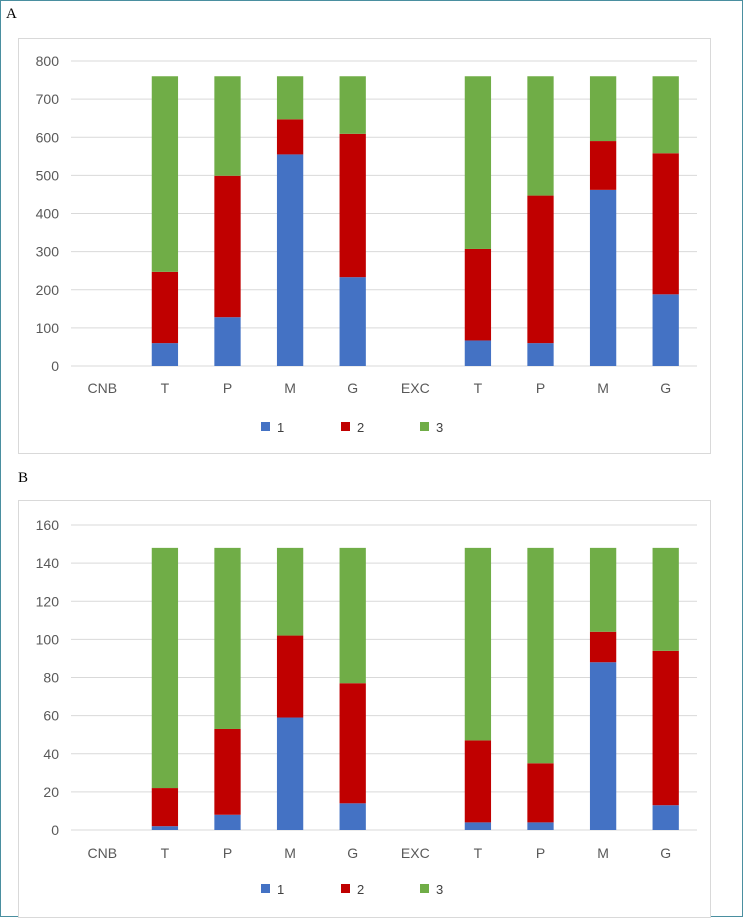  I want to click on chartb-x-tick-label: P, so click(227, 853).